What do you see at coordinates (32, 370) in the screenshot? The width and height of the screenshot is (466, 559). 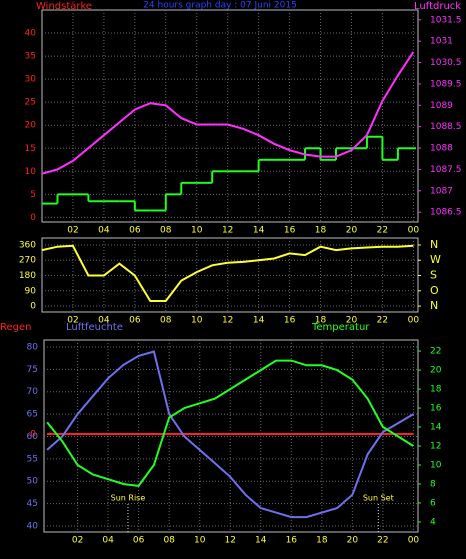 I see `y-tick-label: 75` at bounding box center [32, 370].